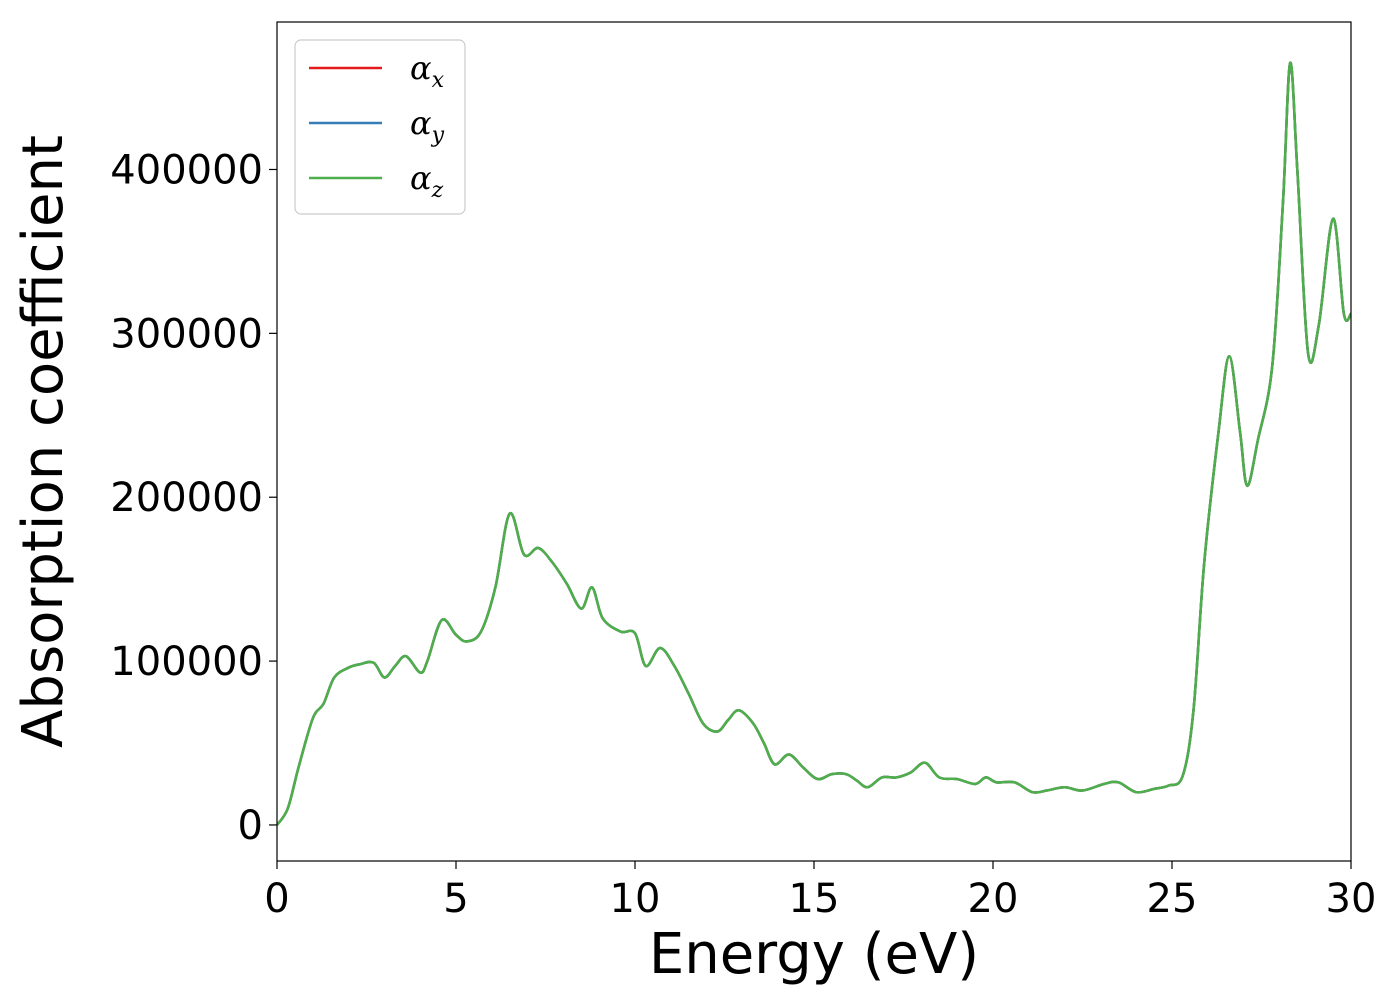 This screenshot has height=1000, width=1400. What do you see at coordinates (427, 71) in the screenshot?
I see `legend-label-x: αx` at bounding box center [427, 71].